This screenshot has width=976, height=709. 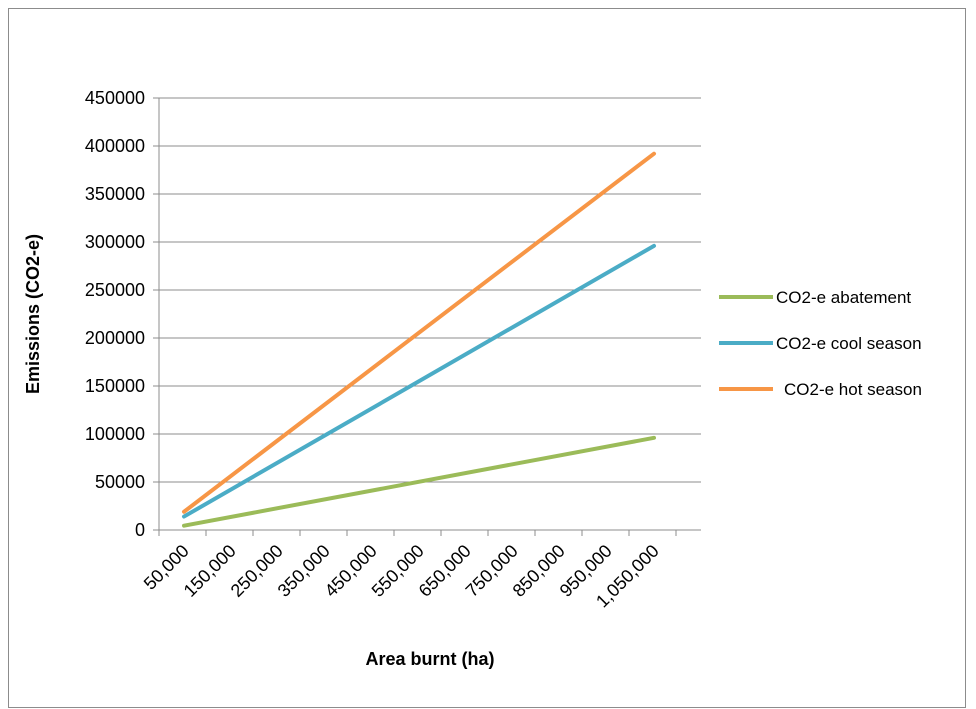 I want to click on y-tick-label: 200000, so click(x=115, y=338).